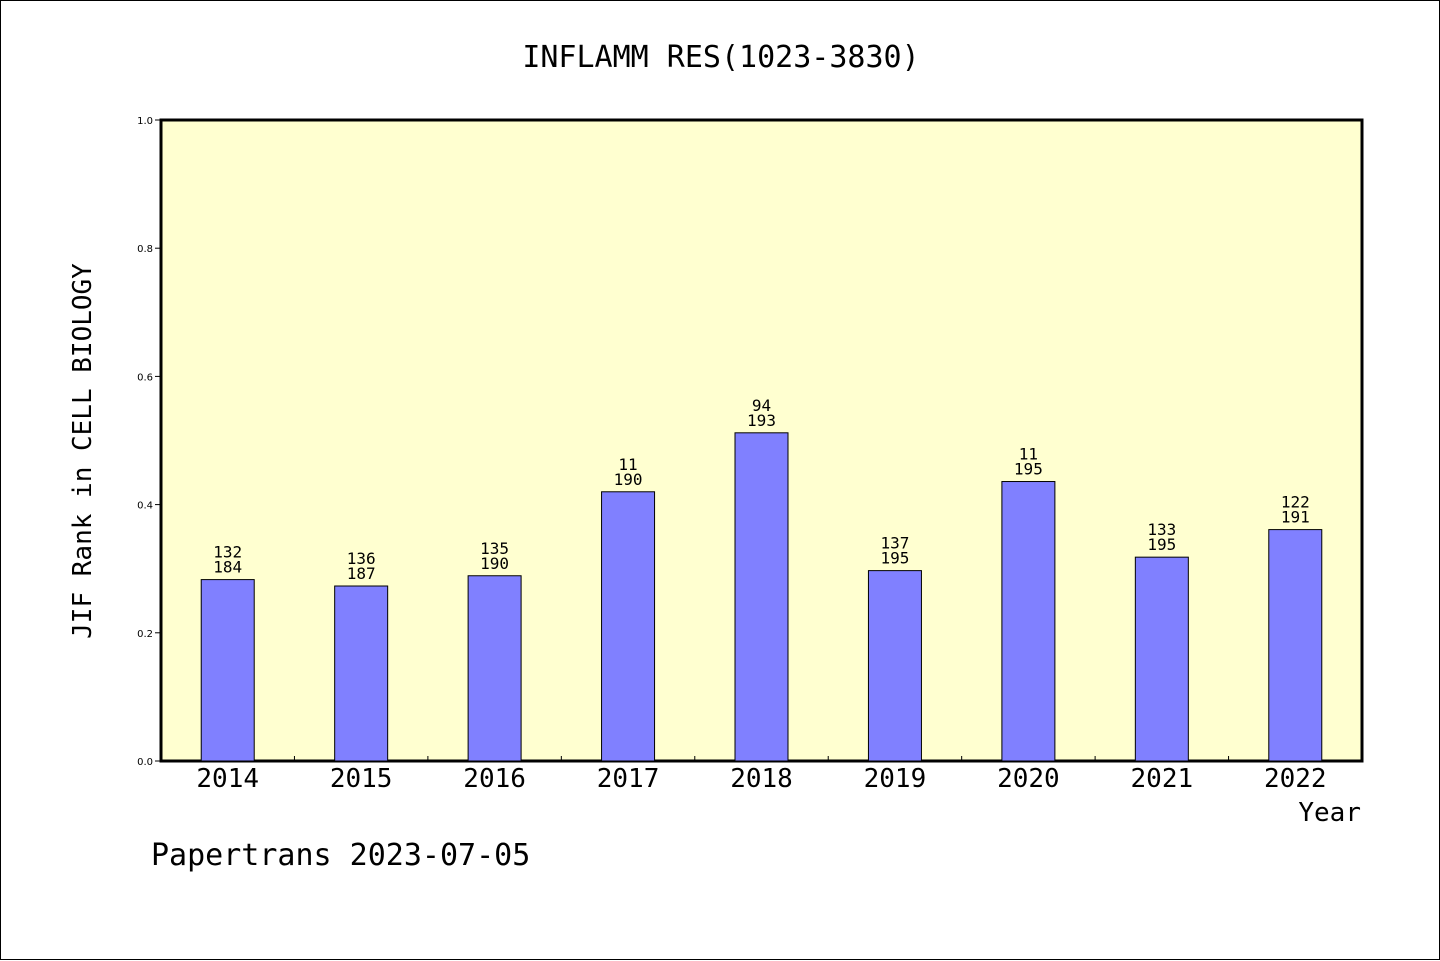  I want to click on bar-2016, so click(494, 668).